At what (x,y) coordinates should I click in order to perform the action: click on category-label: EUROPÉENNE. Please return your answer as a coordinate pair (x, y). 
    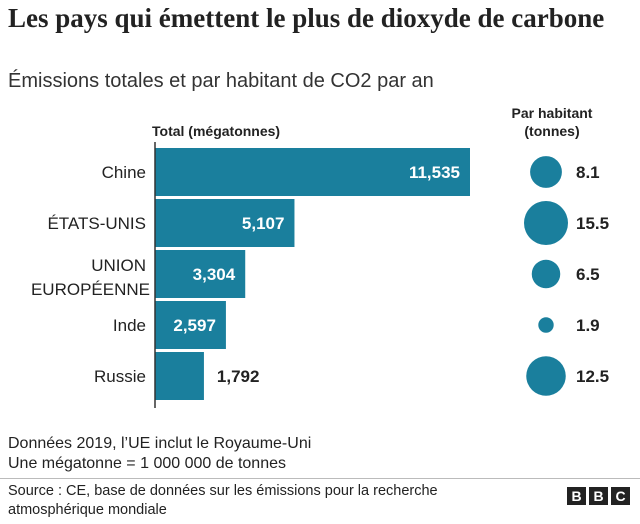
    Looking at the image, I should click on (90, 289).